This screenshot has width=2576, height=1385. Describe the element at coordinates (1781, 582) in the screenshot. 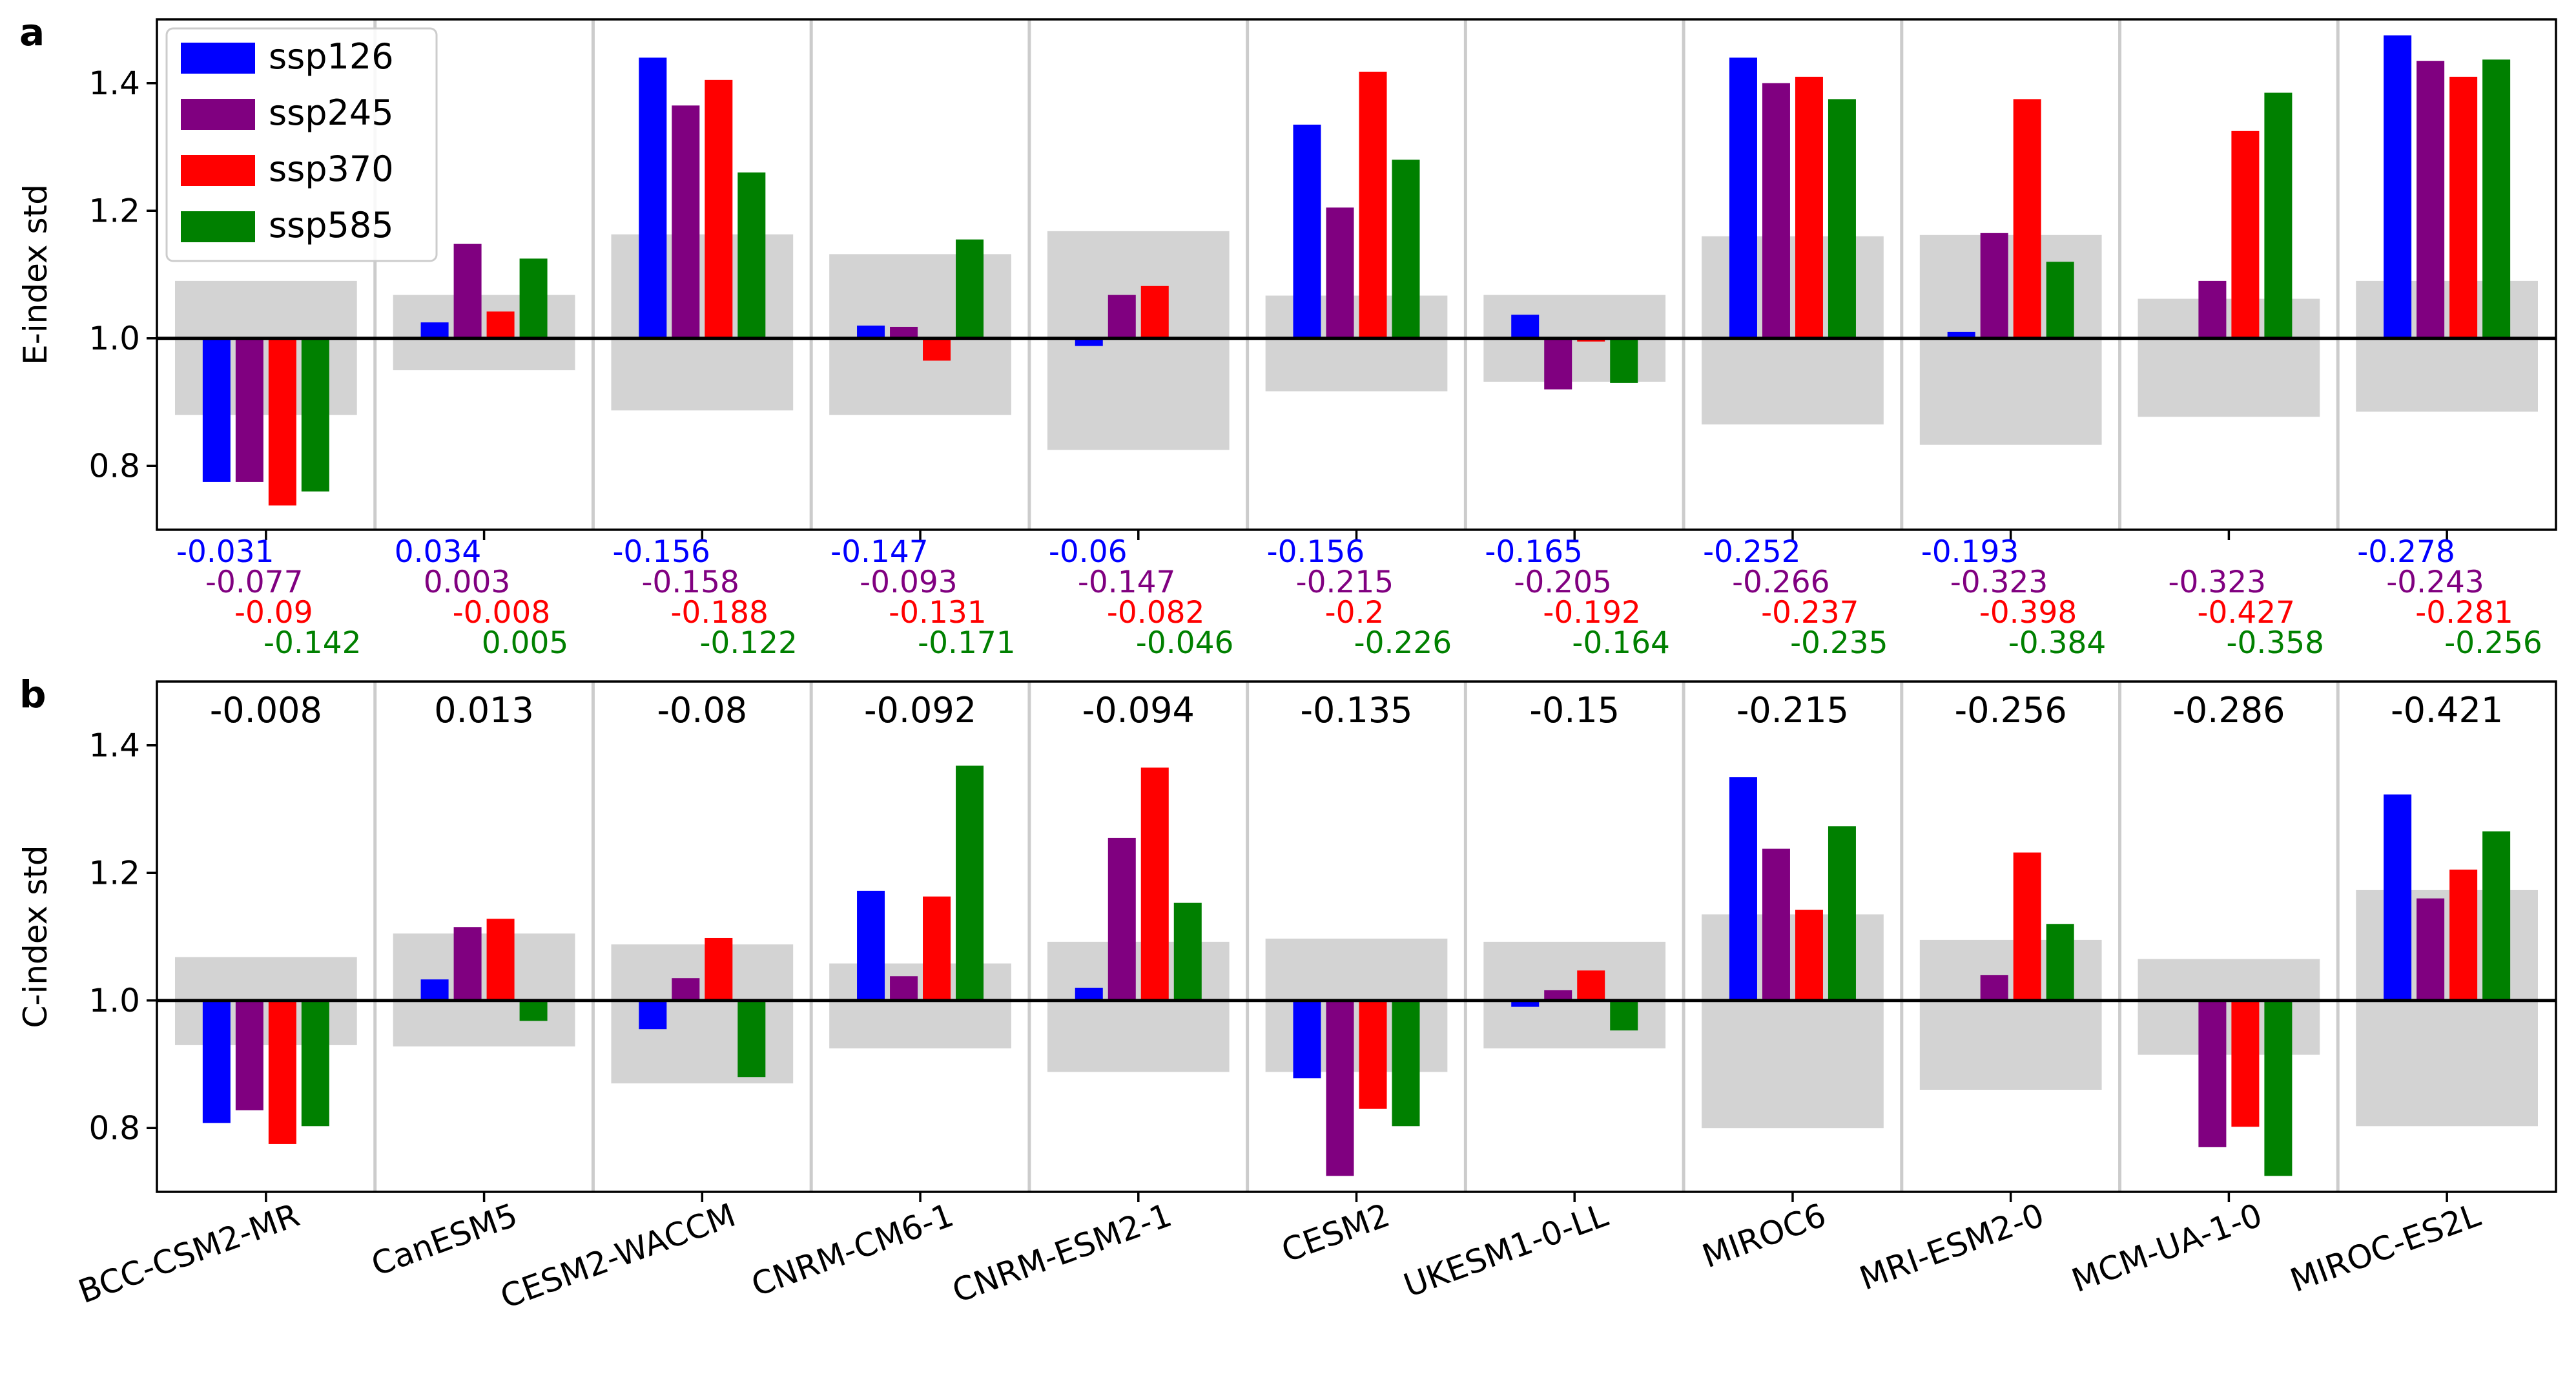

I see `trend-label-ssp245: -0.266` at that location.